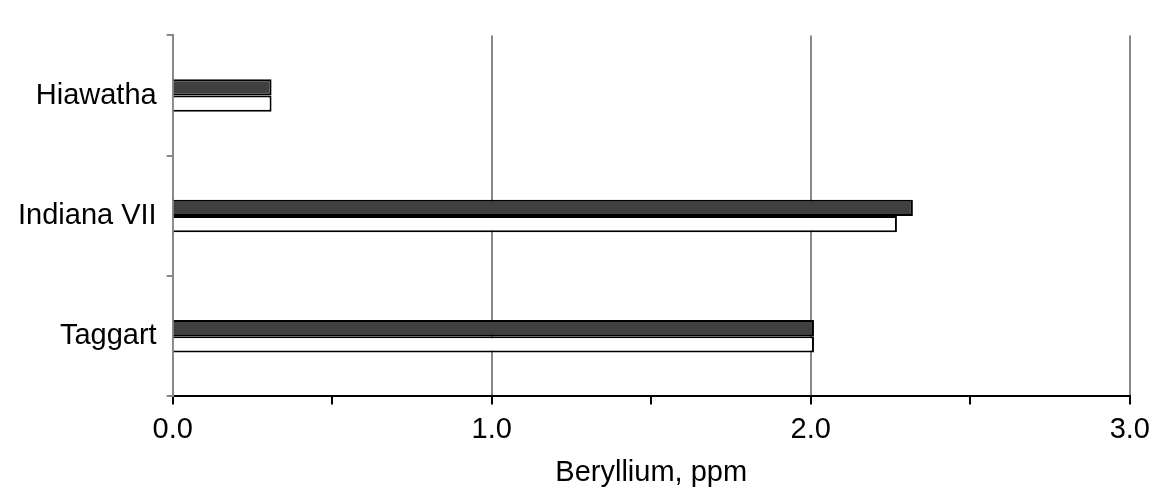  Describe the element at coordinates (1130, 427) in the screenshot. I see `x-tick-label: 3.0` at that location.